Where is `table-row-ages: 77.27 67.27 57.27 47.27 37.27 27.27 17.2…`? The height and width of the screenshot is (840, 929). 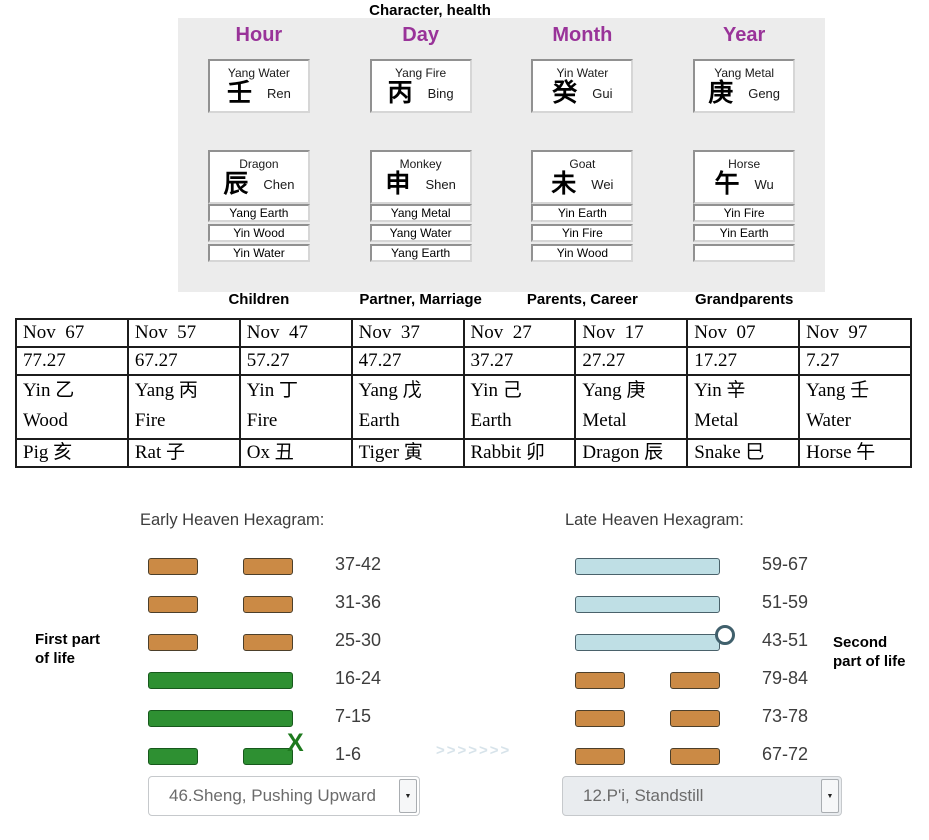 table-row-ages: 77.27 67.27 57.27 47.27 37.27 27.27 17.2… is located at coordinates (463, 361).